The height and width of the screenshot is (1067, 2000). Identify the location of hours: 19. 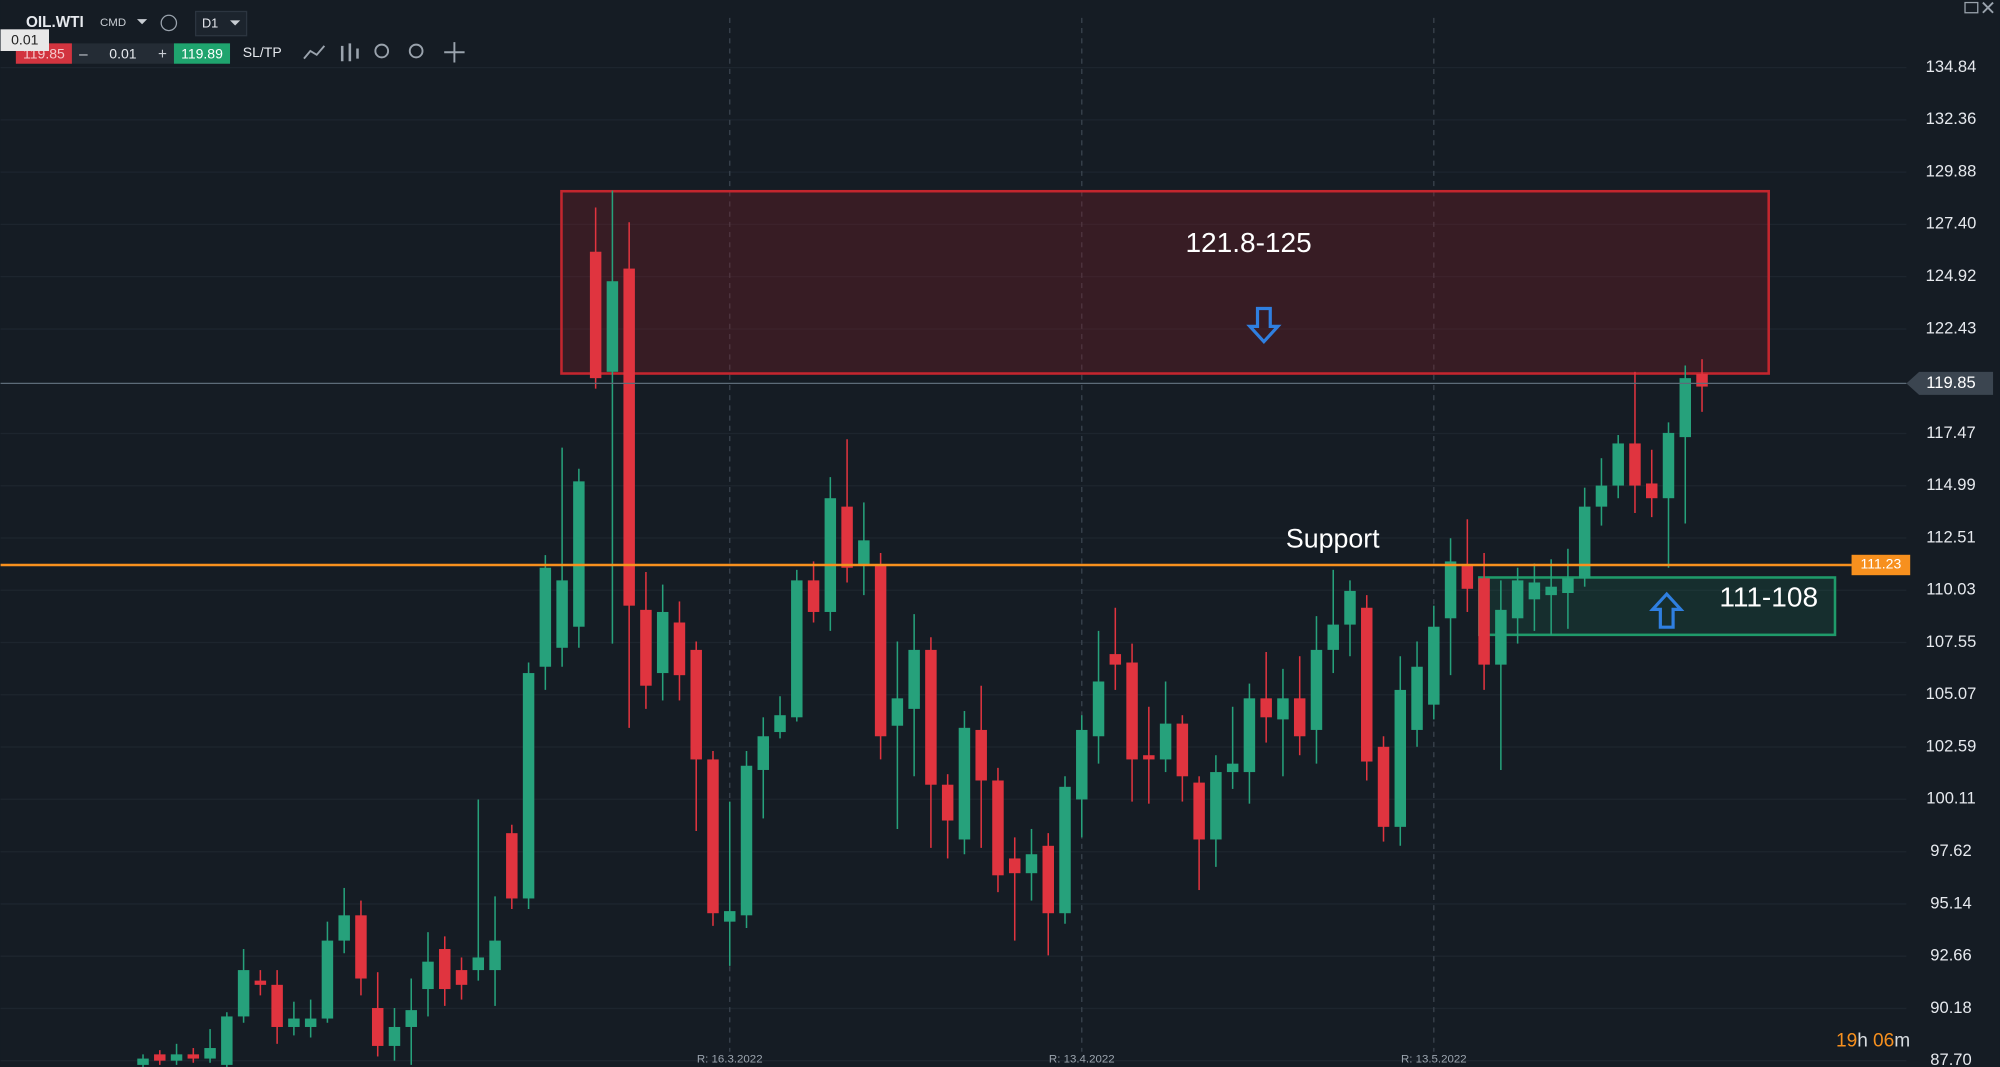
(1846, 1041).